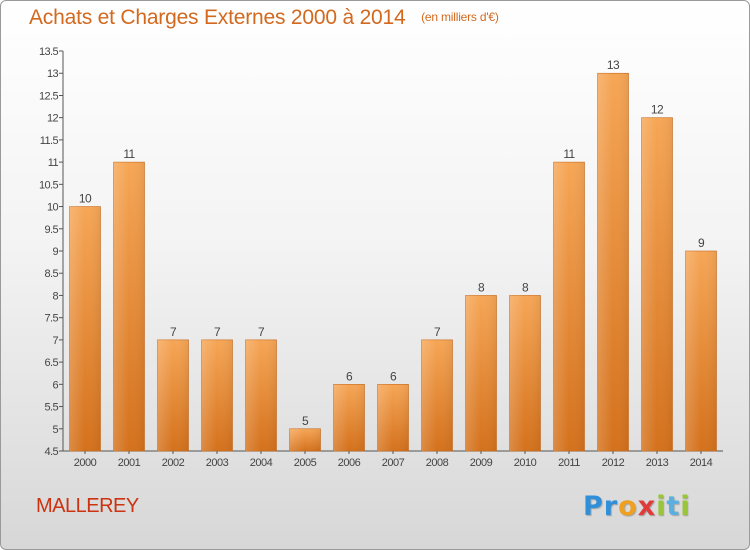 The width and height of the screenshot is (750, 550). What do you see at coordinates (701, 243) in the screenshot?
I see `bar-value-label: 9` at bounding box center [701, 243].